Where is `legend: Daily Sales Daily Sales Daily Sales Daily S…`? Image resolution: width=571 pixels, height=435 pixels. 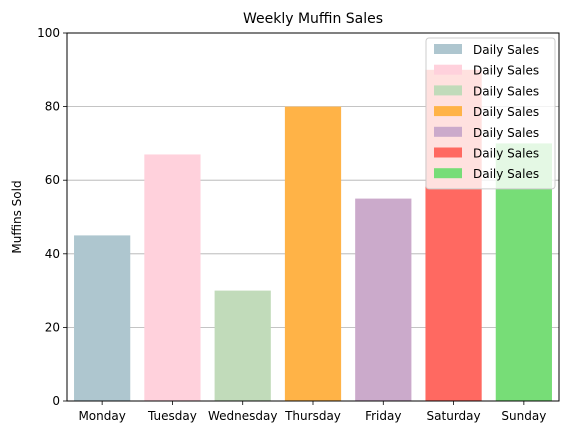
legend: Daily Sales Daily Sales Daily Sales Daily S… is located at coordinates (490, 113).